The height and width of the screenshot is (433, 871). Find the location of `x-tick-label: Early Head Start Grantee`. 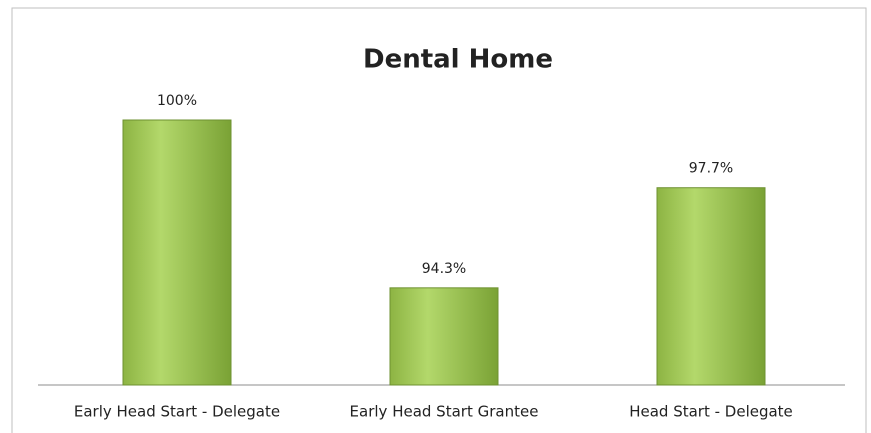

x-tick-label: Early Head Start Grantee is located at coordinates (444, 412).